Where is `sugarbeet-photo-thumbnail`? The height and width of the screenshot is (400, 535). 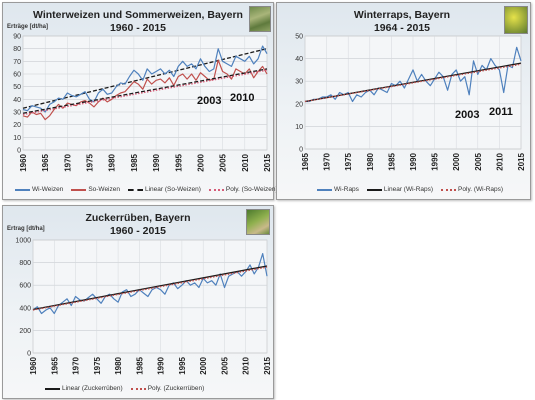 sugarbeet-photo-thumbnail is located at coordinates (258, 222).